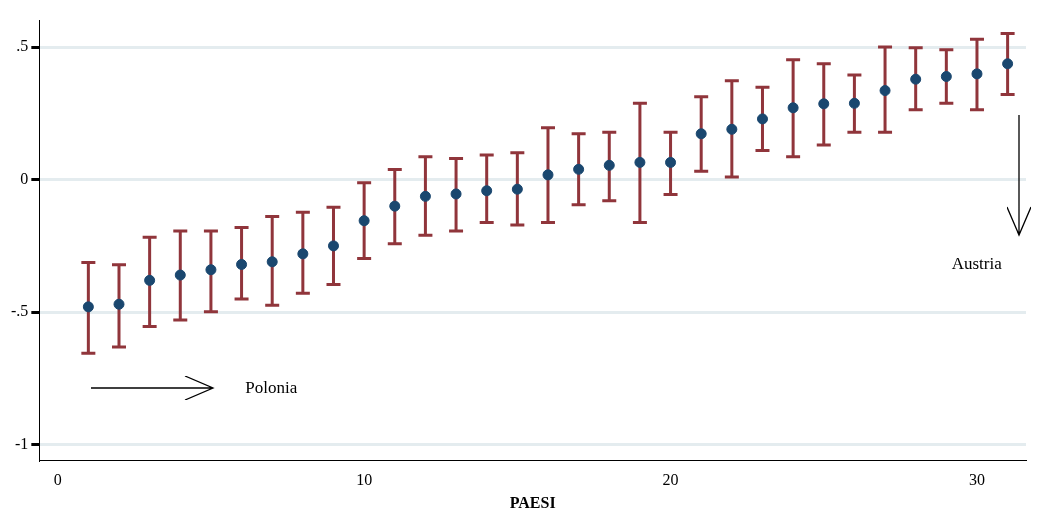 Image resolution: width=1042 pixels, height=517 pixels. I want to click on y-tick-label: -1, so click(22, 443).